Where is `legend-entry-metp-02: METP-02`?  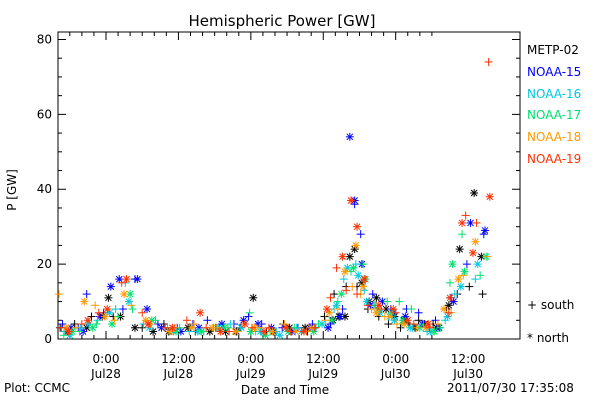
legend-entry-metp-02: METP-02 is located at coordinates (553, 50).